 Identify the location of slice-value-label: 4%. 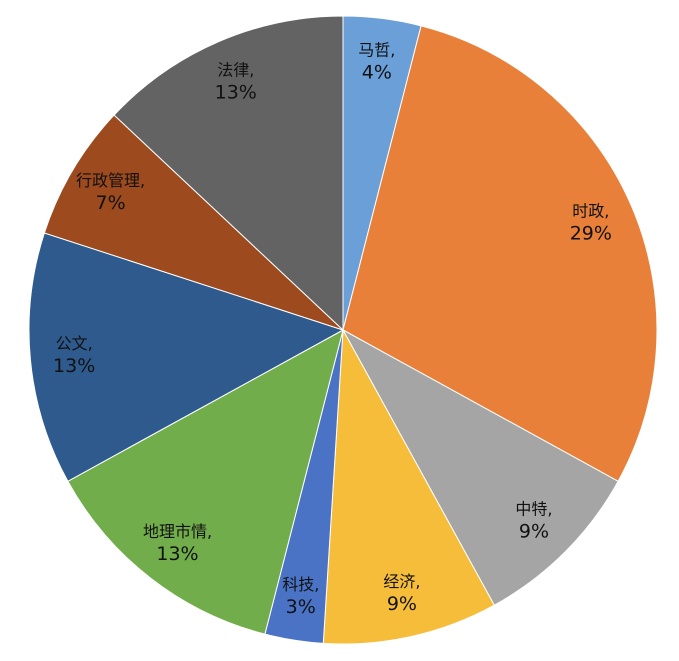
(377, 73).